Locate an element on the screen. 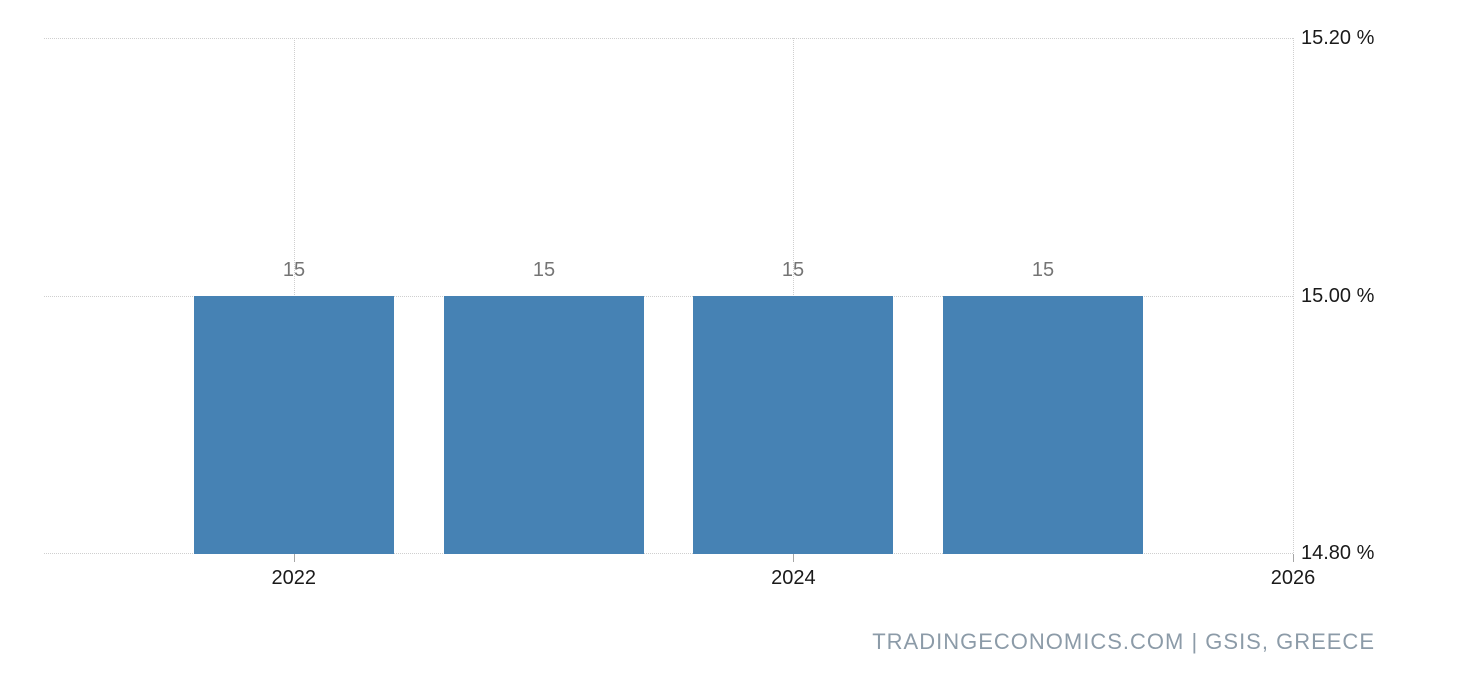  y-axis-tick-label: 14.80 % is located at coordinates (1338, 553).